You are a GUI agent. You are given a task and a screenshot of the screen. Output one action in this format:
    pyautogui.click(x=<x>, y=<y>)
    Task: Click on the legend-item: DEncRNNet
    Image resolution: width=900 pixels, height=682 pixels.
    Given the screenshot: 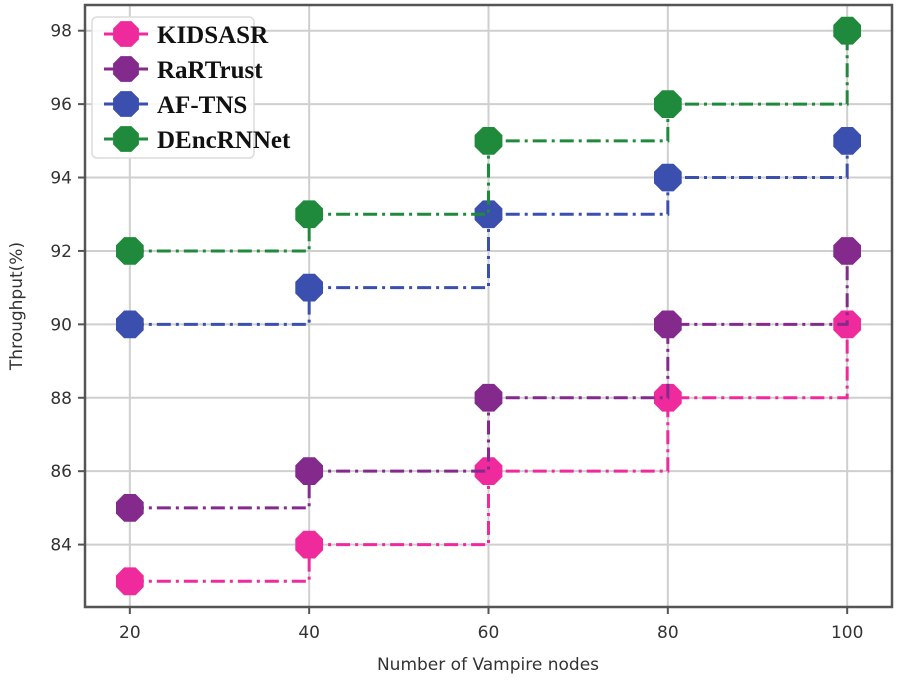 What is the action you would take?
    pyautogui.click(x=197, y=140)
    